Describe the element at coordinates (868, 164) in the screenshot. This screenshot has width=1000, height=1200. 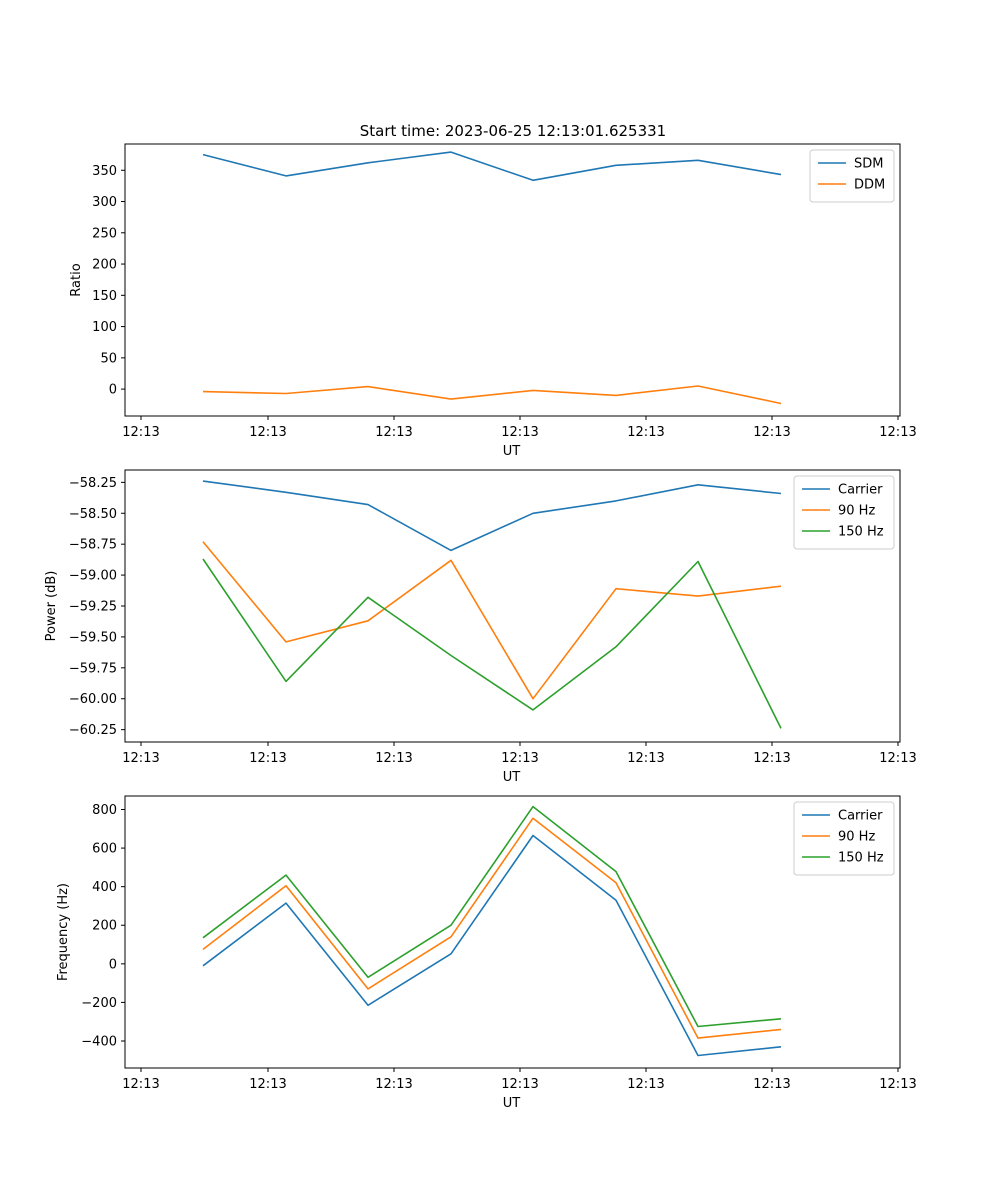
I see `legend-label: SDM` at that location.